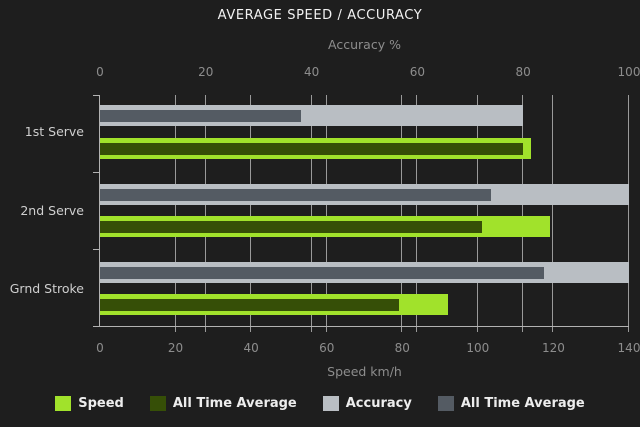  I want to click on legend-item-speed: Speed, so click(89, 403).